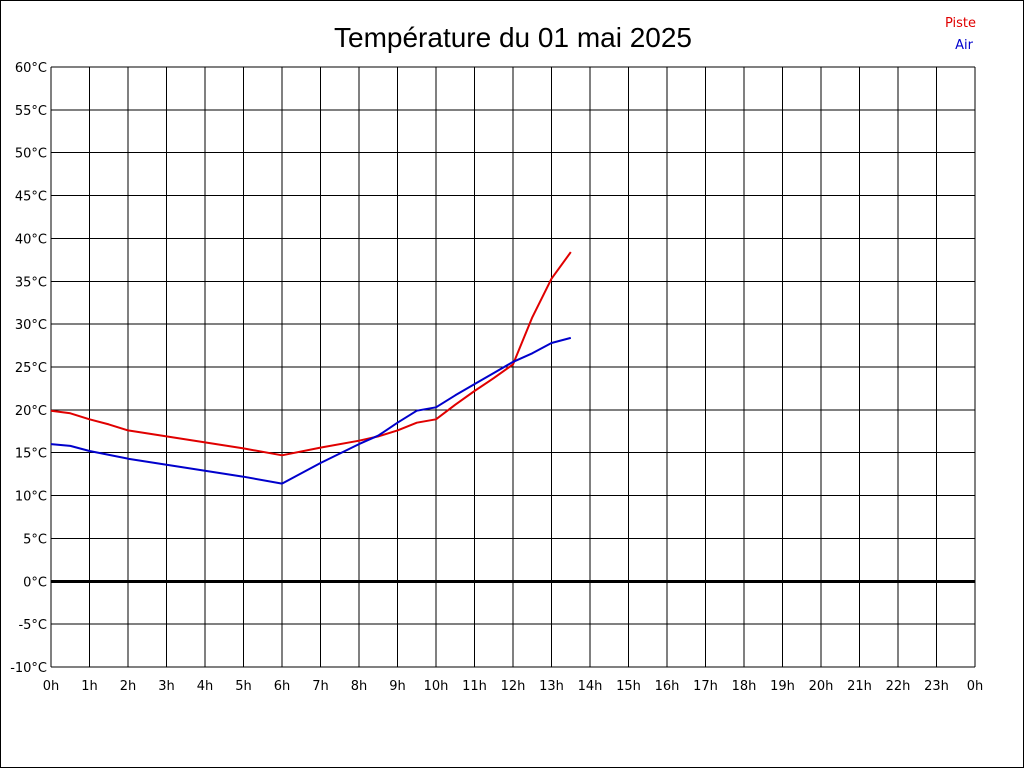  I want to click on x-tick-label: 8h, so click(359, 686).